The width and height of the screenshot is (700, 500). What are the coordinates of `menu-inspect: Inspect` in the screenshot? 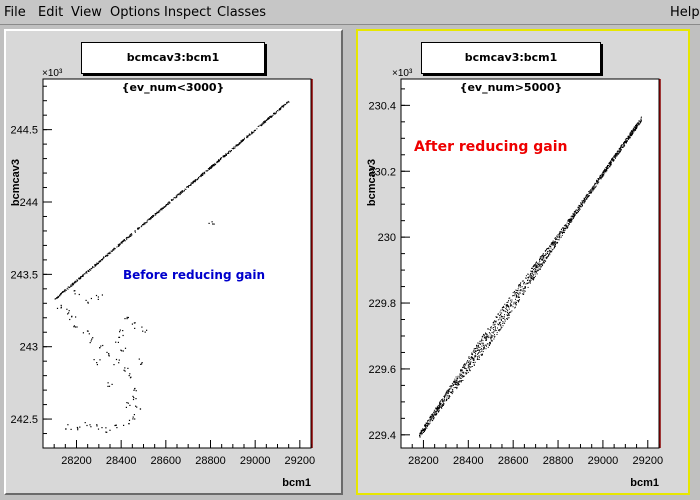 It's located at (188, 12).